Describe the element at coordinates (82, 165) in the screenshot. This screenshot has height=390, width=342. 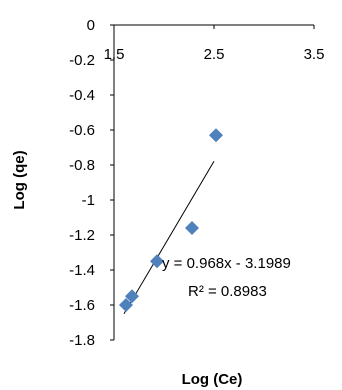
I see `y-tick-label: -0.8` at that location.